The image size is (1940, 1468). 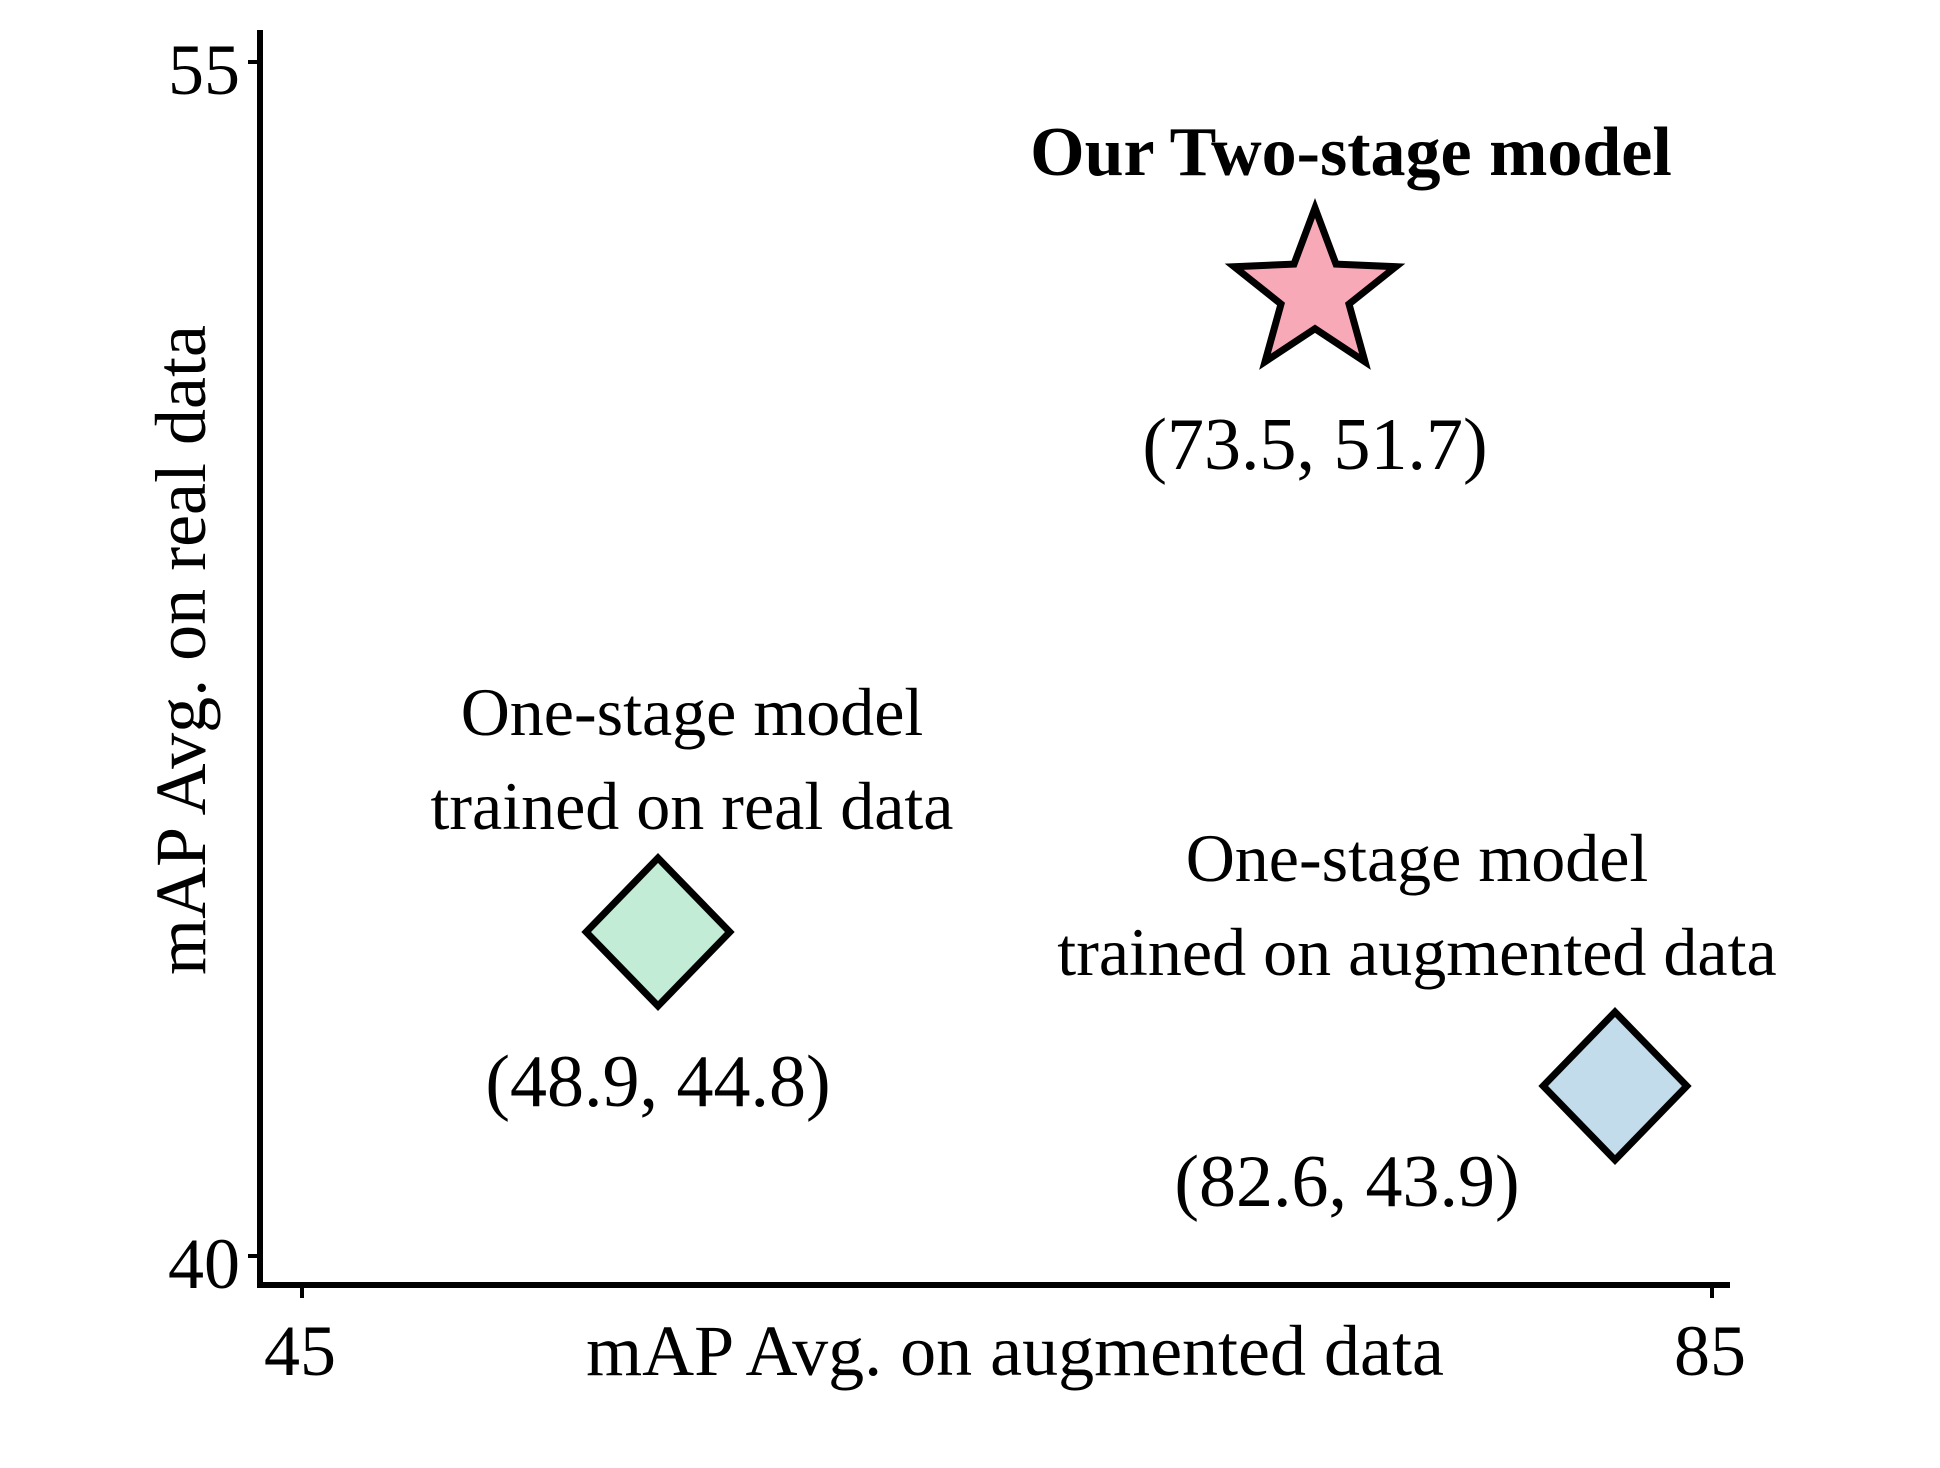 I want to click on point-name-label: trained on augmented data, so click(x=1416, y=952).